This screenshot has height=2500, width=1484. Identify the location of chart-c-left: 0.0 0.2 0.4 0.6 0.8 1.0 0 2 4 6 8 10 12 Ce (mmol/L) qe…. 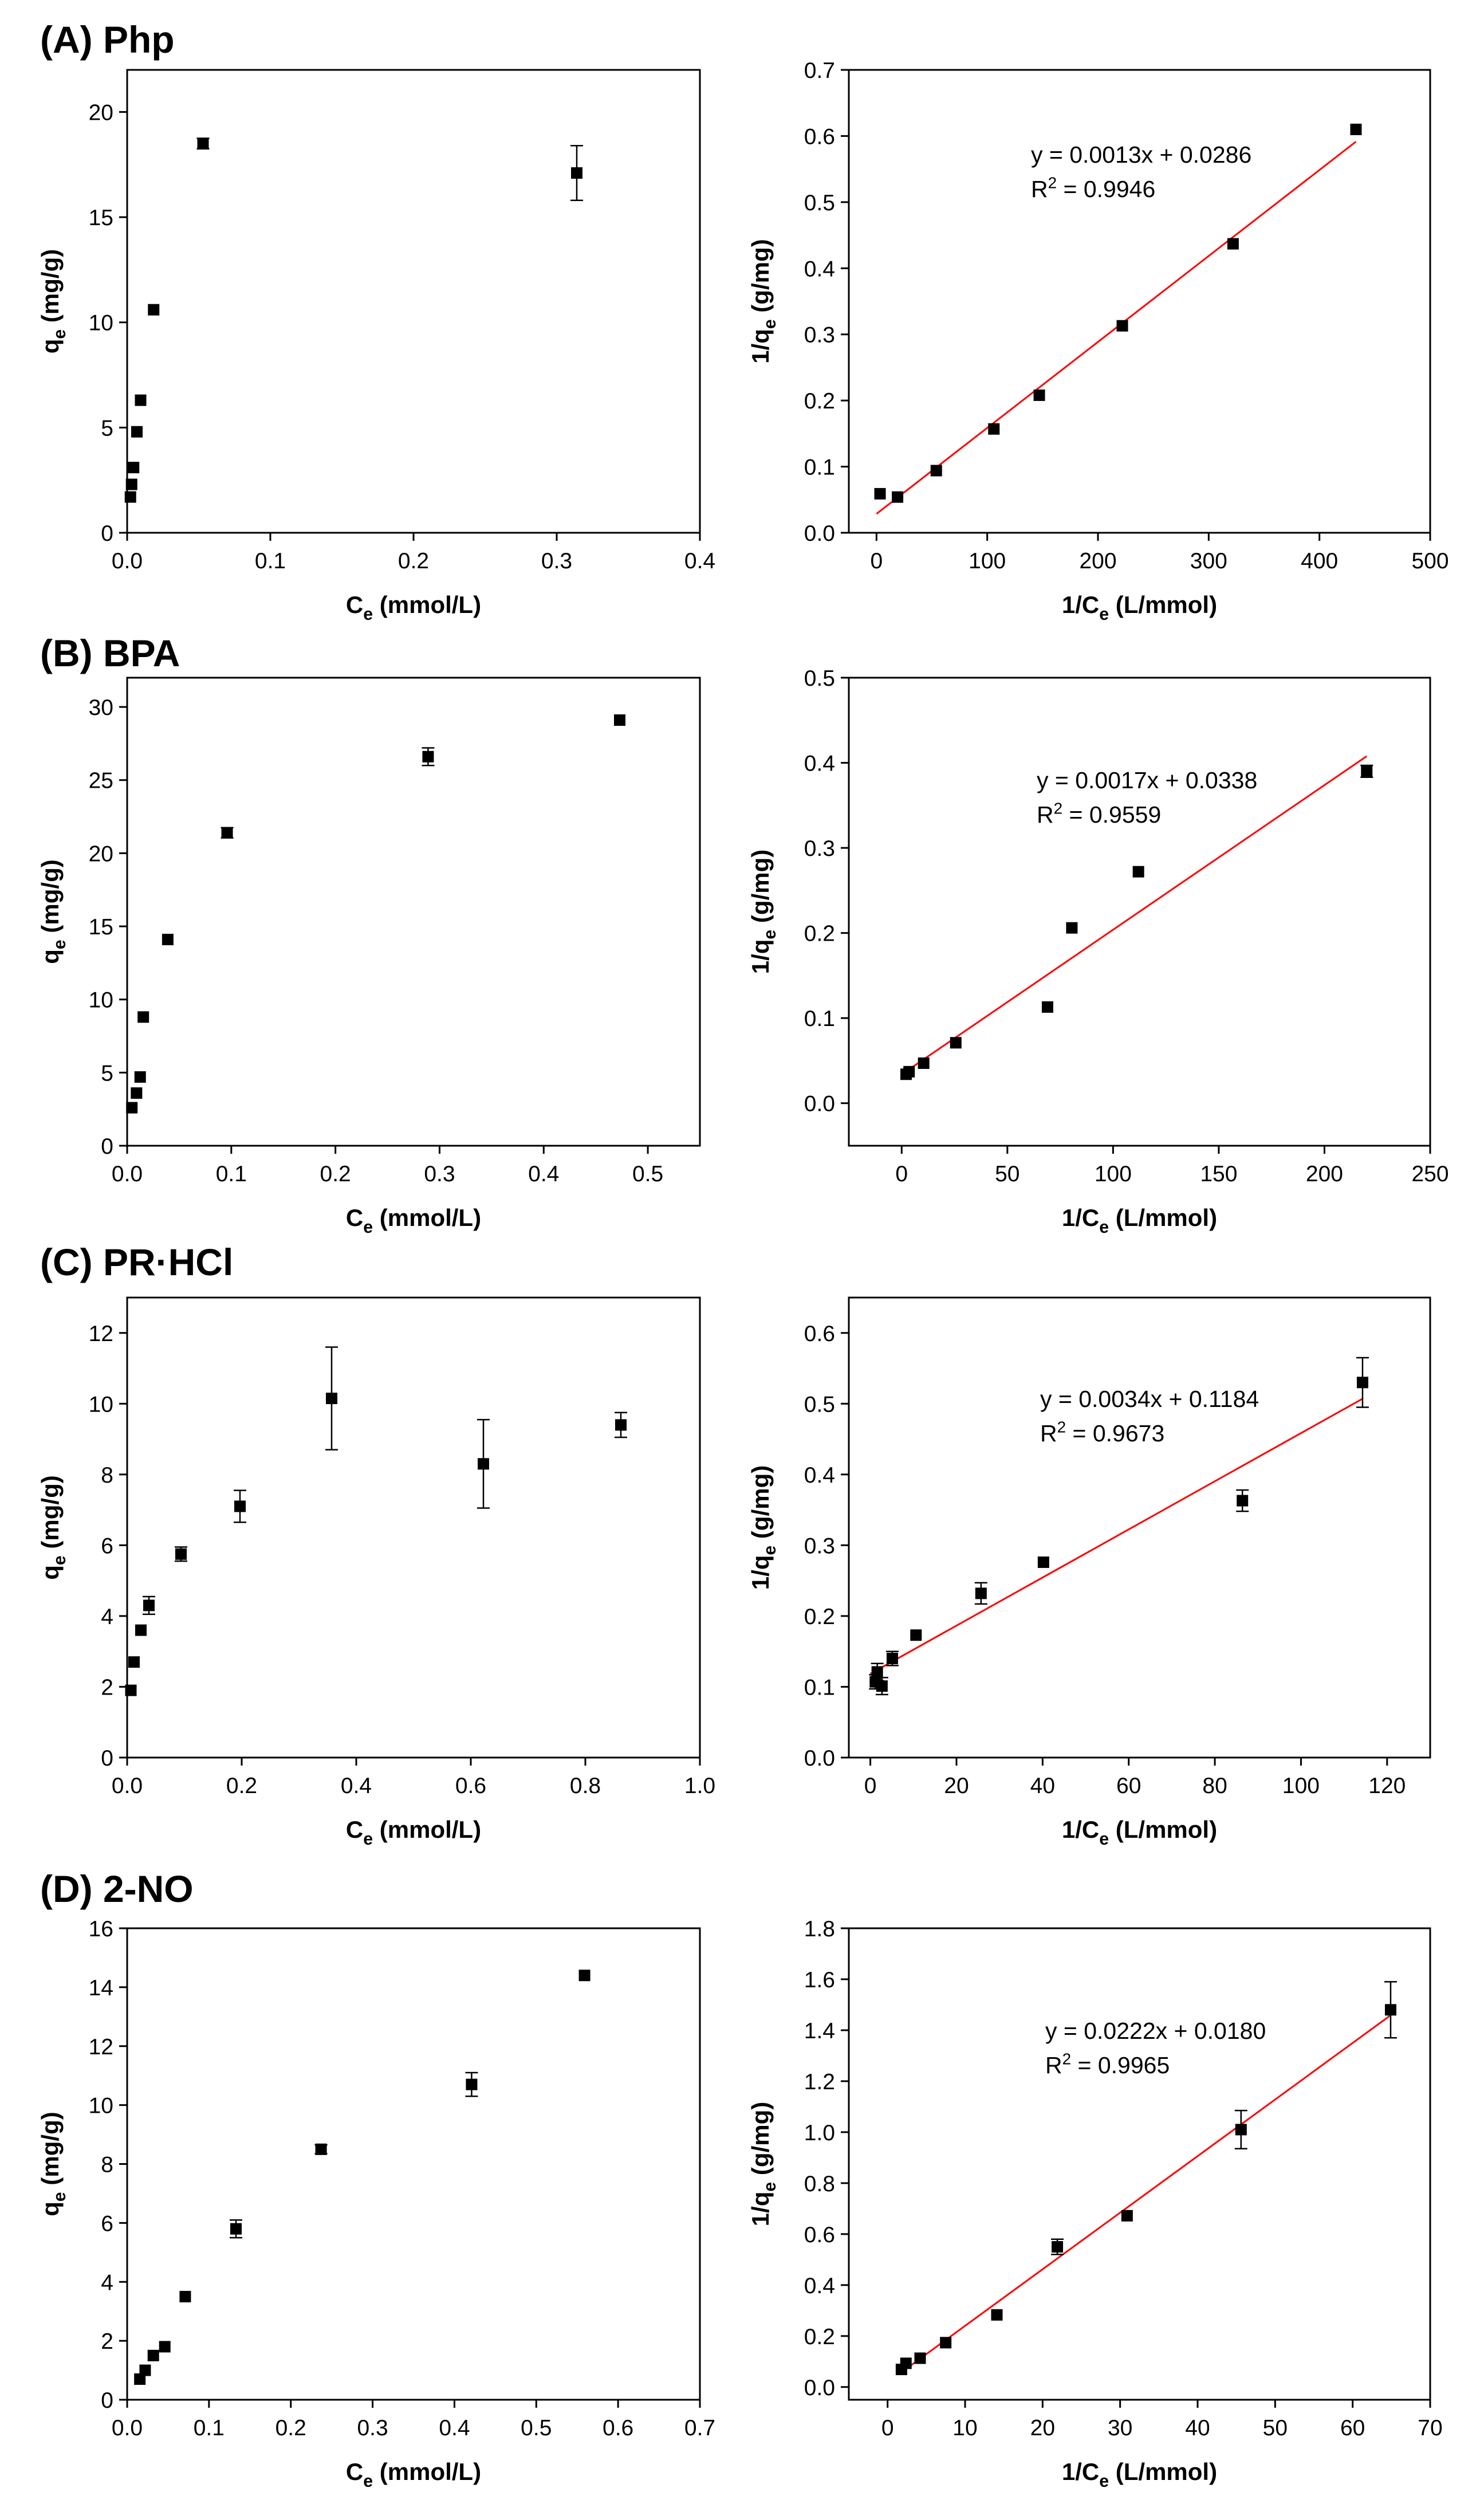
(376, 1573).